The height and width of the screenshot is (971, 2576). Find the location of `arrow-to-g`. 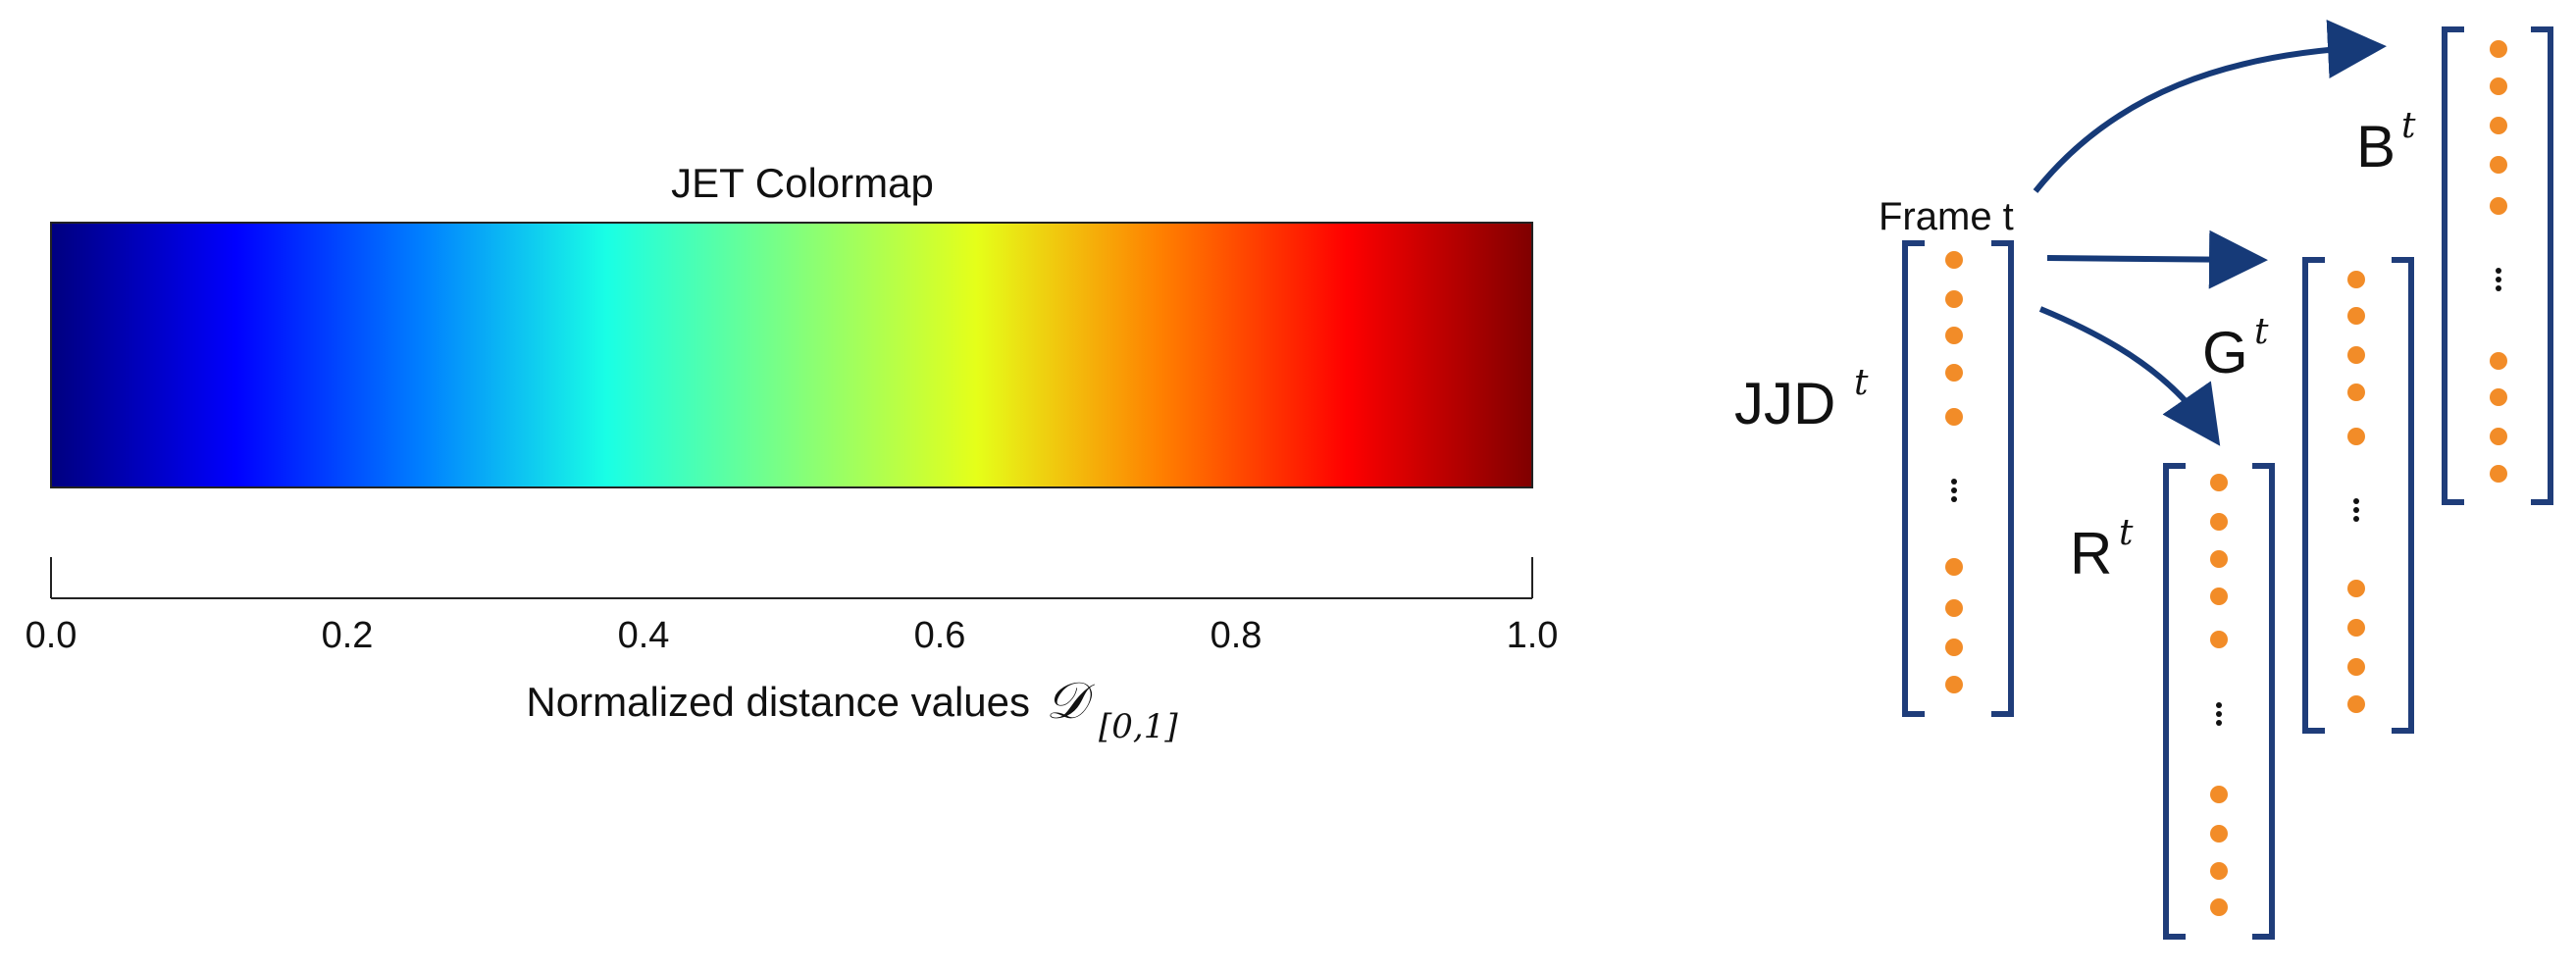

arrow-to-g is located at coordinates (2157, 259).